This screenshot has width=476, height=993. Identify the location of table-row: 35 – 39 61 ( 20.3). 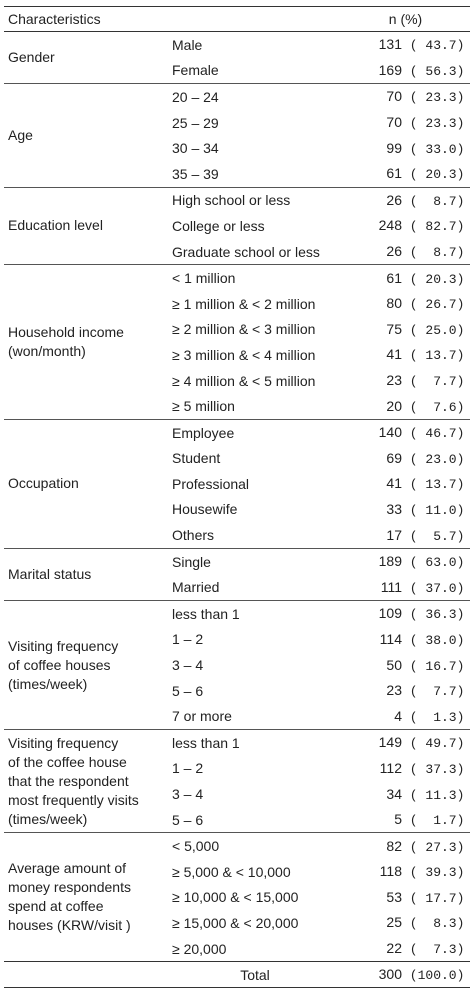
(237, 174).